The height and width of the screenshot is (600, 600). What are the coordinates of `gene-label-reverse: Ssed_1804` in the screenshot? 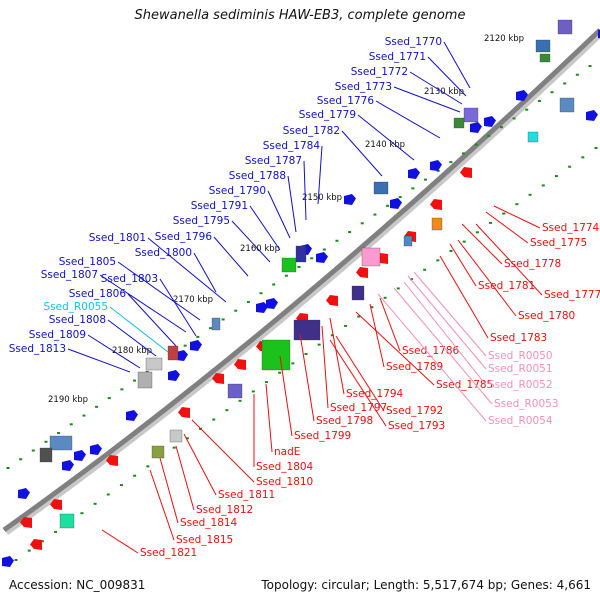 It's located at (285, 467).